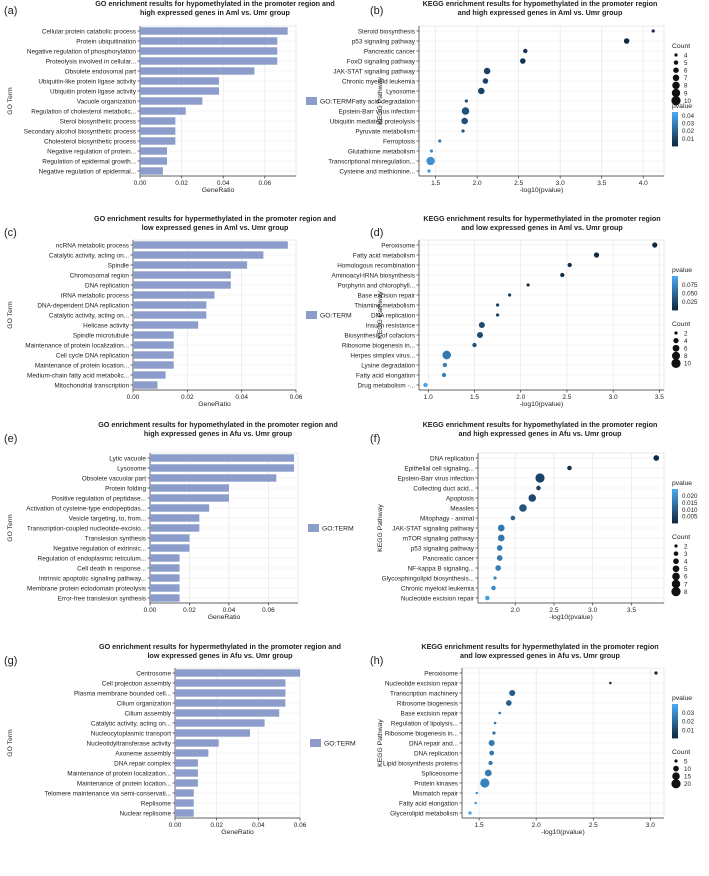 The height and width of the screenshot is (876, 709). What do you see at coordinates (690, 302) in the screenshot?
I see `color-legend-label: 0.025` at bounding box center [690, 302].